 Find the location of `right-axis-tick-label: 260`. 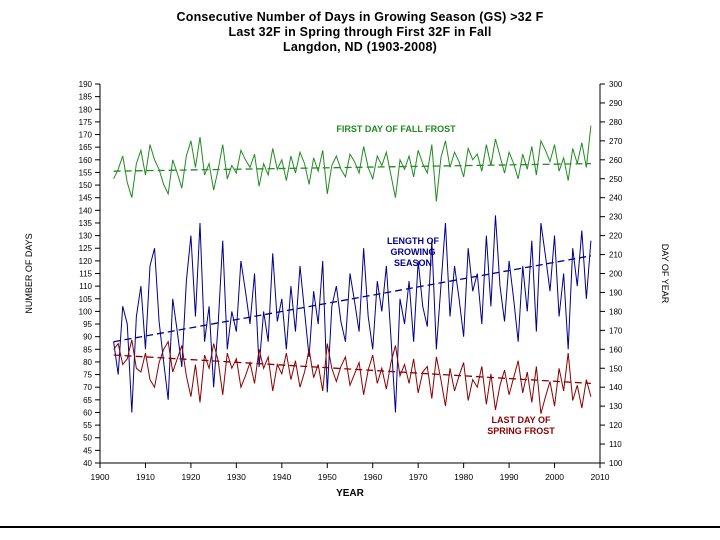

right-axis-tick-label: 260 is located at coordinates (616, 160).